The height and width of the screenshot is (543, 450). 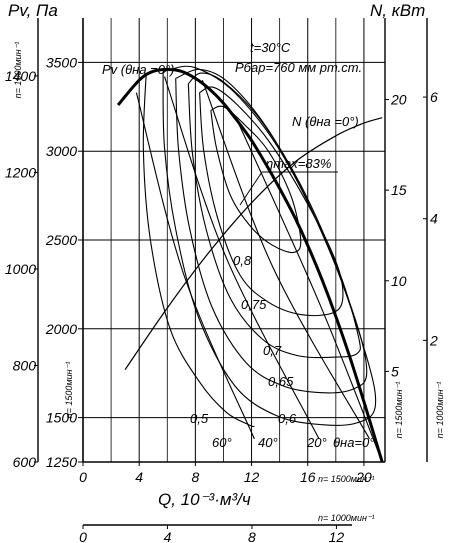 I want to click on efficiency-contour-label: 0,7, so click(x=272, y=350).